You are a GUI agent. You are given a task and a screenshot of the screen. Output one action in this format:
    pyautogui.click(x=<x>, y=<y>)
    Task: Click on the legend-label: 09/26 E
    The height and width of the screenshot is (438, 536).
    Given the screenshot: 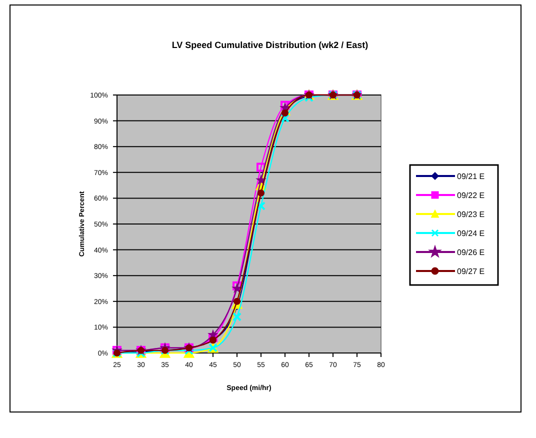 What is the action you would take?
    pyautogui.click(x=471, y=252)
    